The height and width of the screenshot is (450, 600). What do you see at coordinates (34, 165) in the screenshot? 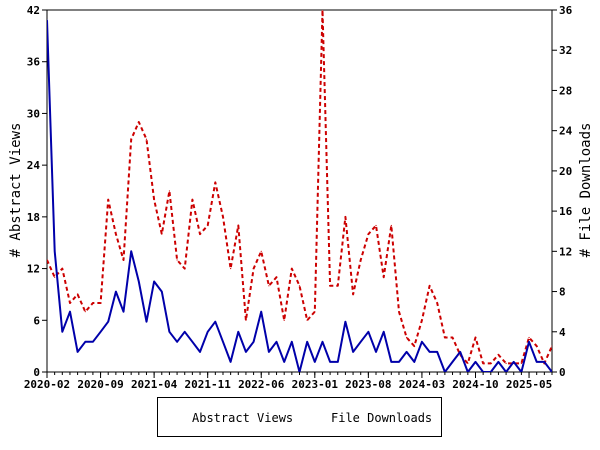
I see `left-axis-tick-label: 24` at bounding box center [34, 165].